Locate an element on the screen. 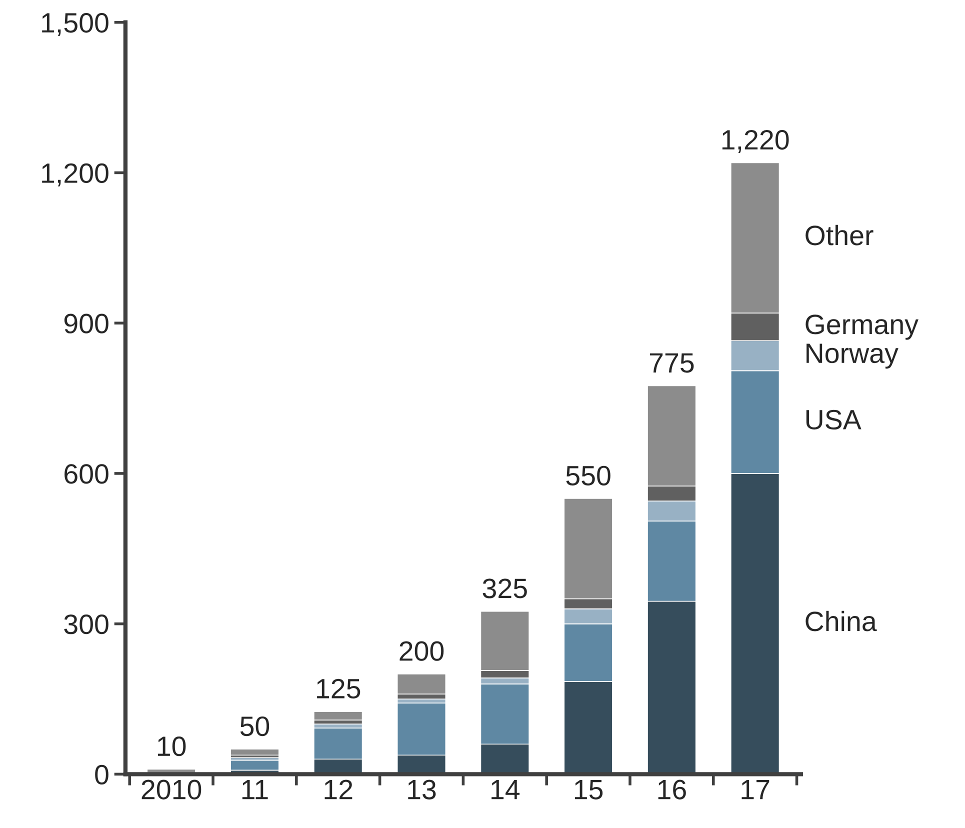  total-label: 200 is located at coordinates (422, 651).